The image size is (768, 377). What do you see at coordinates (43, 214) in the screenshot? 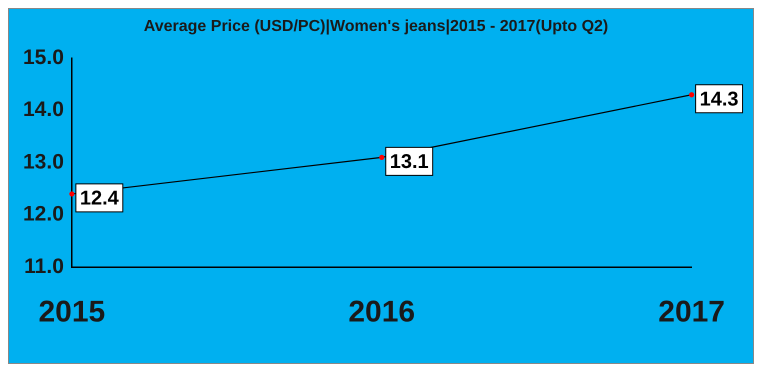
I see `y-tick-label: 12.0` at bounding box center [43, 214].